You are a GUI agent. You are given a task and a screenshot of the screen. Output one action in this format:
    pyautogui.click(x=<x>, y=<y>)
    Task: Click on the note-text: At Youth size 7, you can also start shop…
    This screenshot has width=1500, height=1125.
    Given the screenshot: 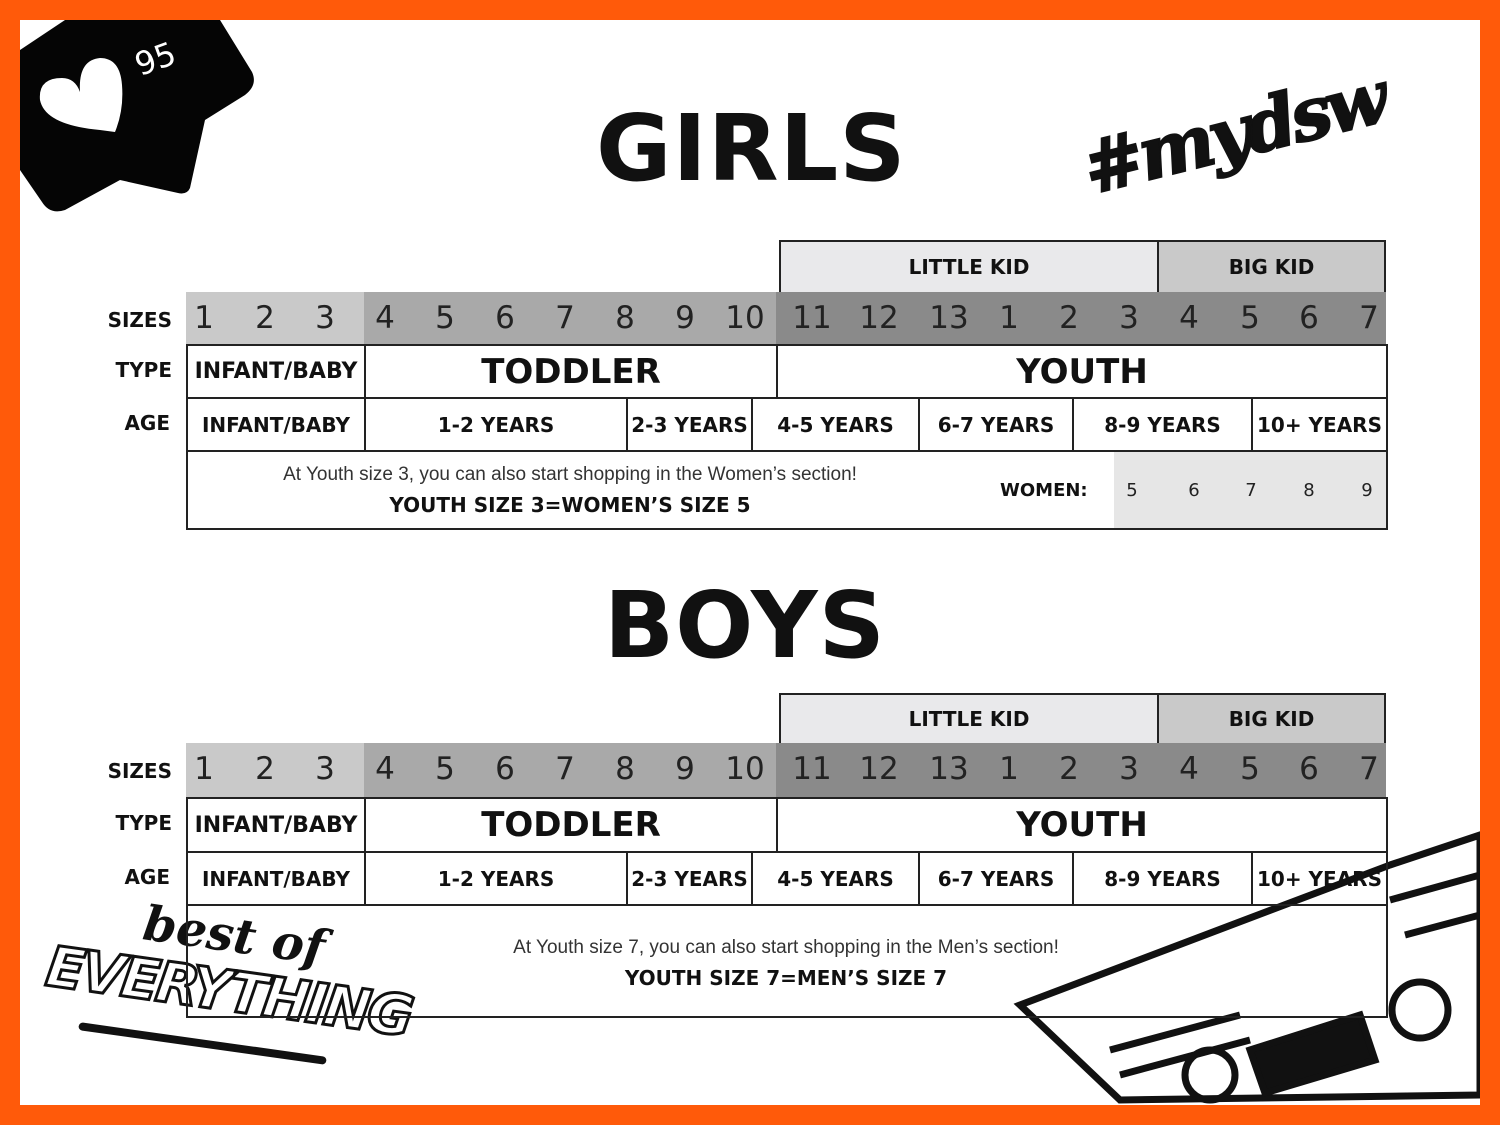 What is the action you would take?
    pyautogui.click(x=786, y=947)
    